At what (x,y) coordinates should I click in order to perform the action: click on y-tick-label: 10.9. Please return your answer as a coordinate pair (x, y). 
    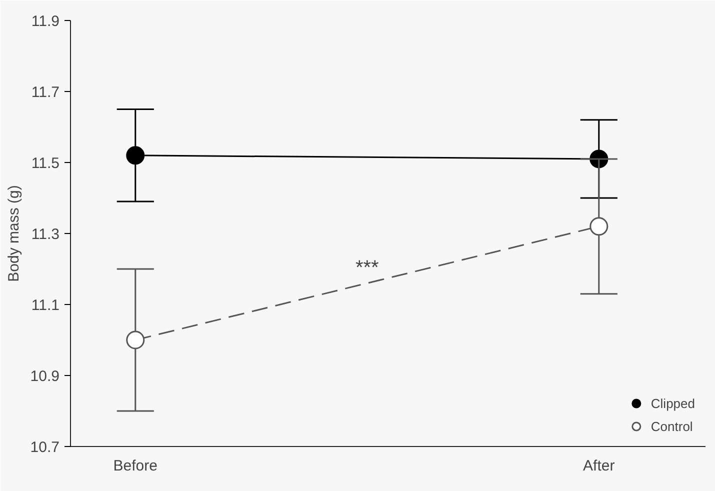
    Looking at the image, I should click on (45, 376).